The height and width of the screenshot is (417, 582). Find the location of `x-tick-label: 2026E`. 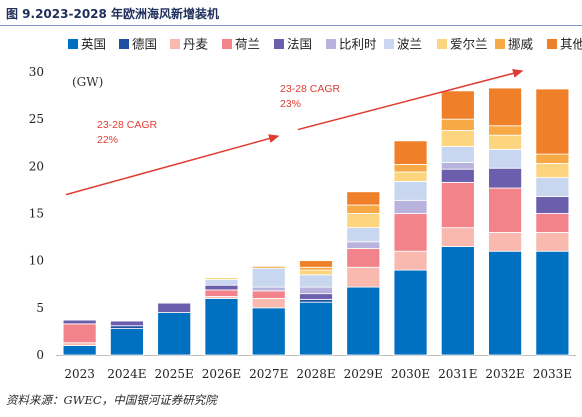

x-tick-label: 2026E is located at coordinates (221, 374).